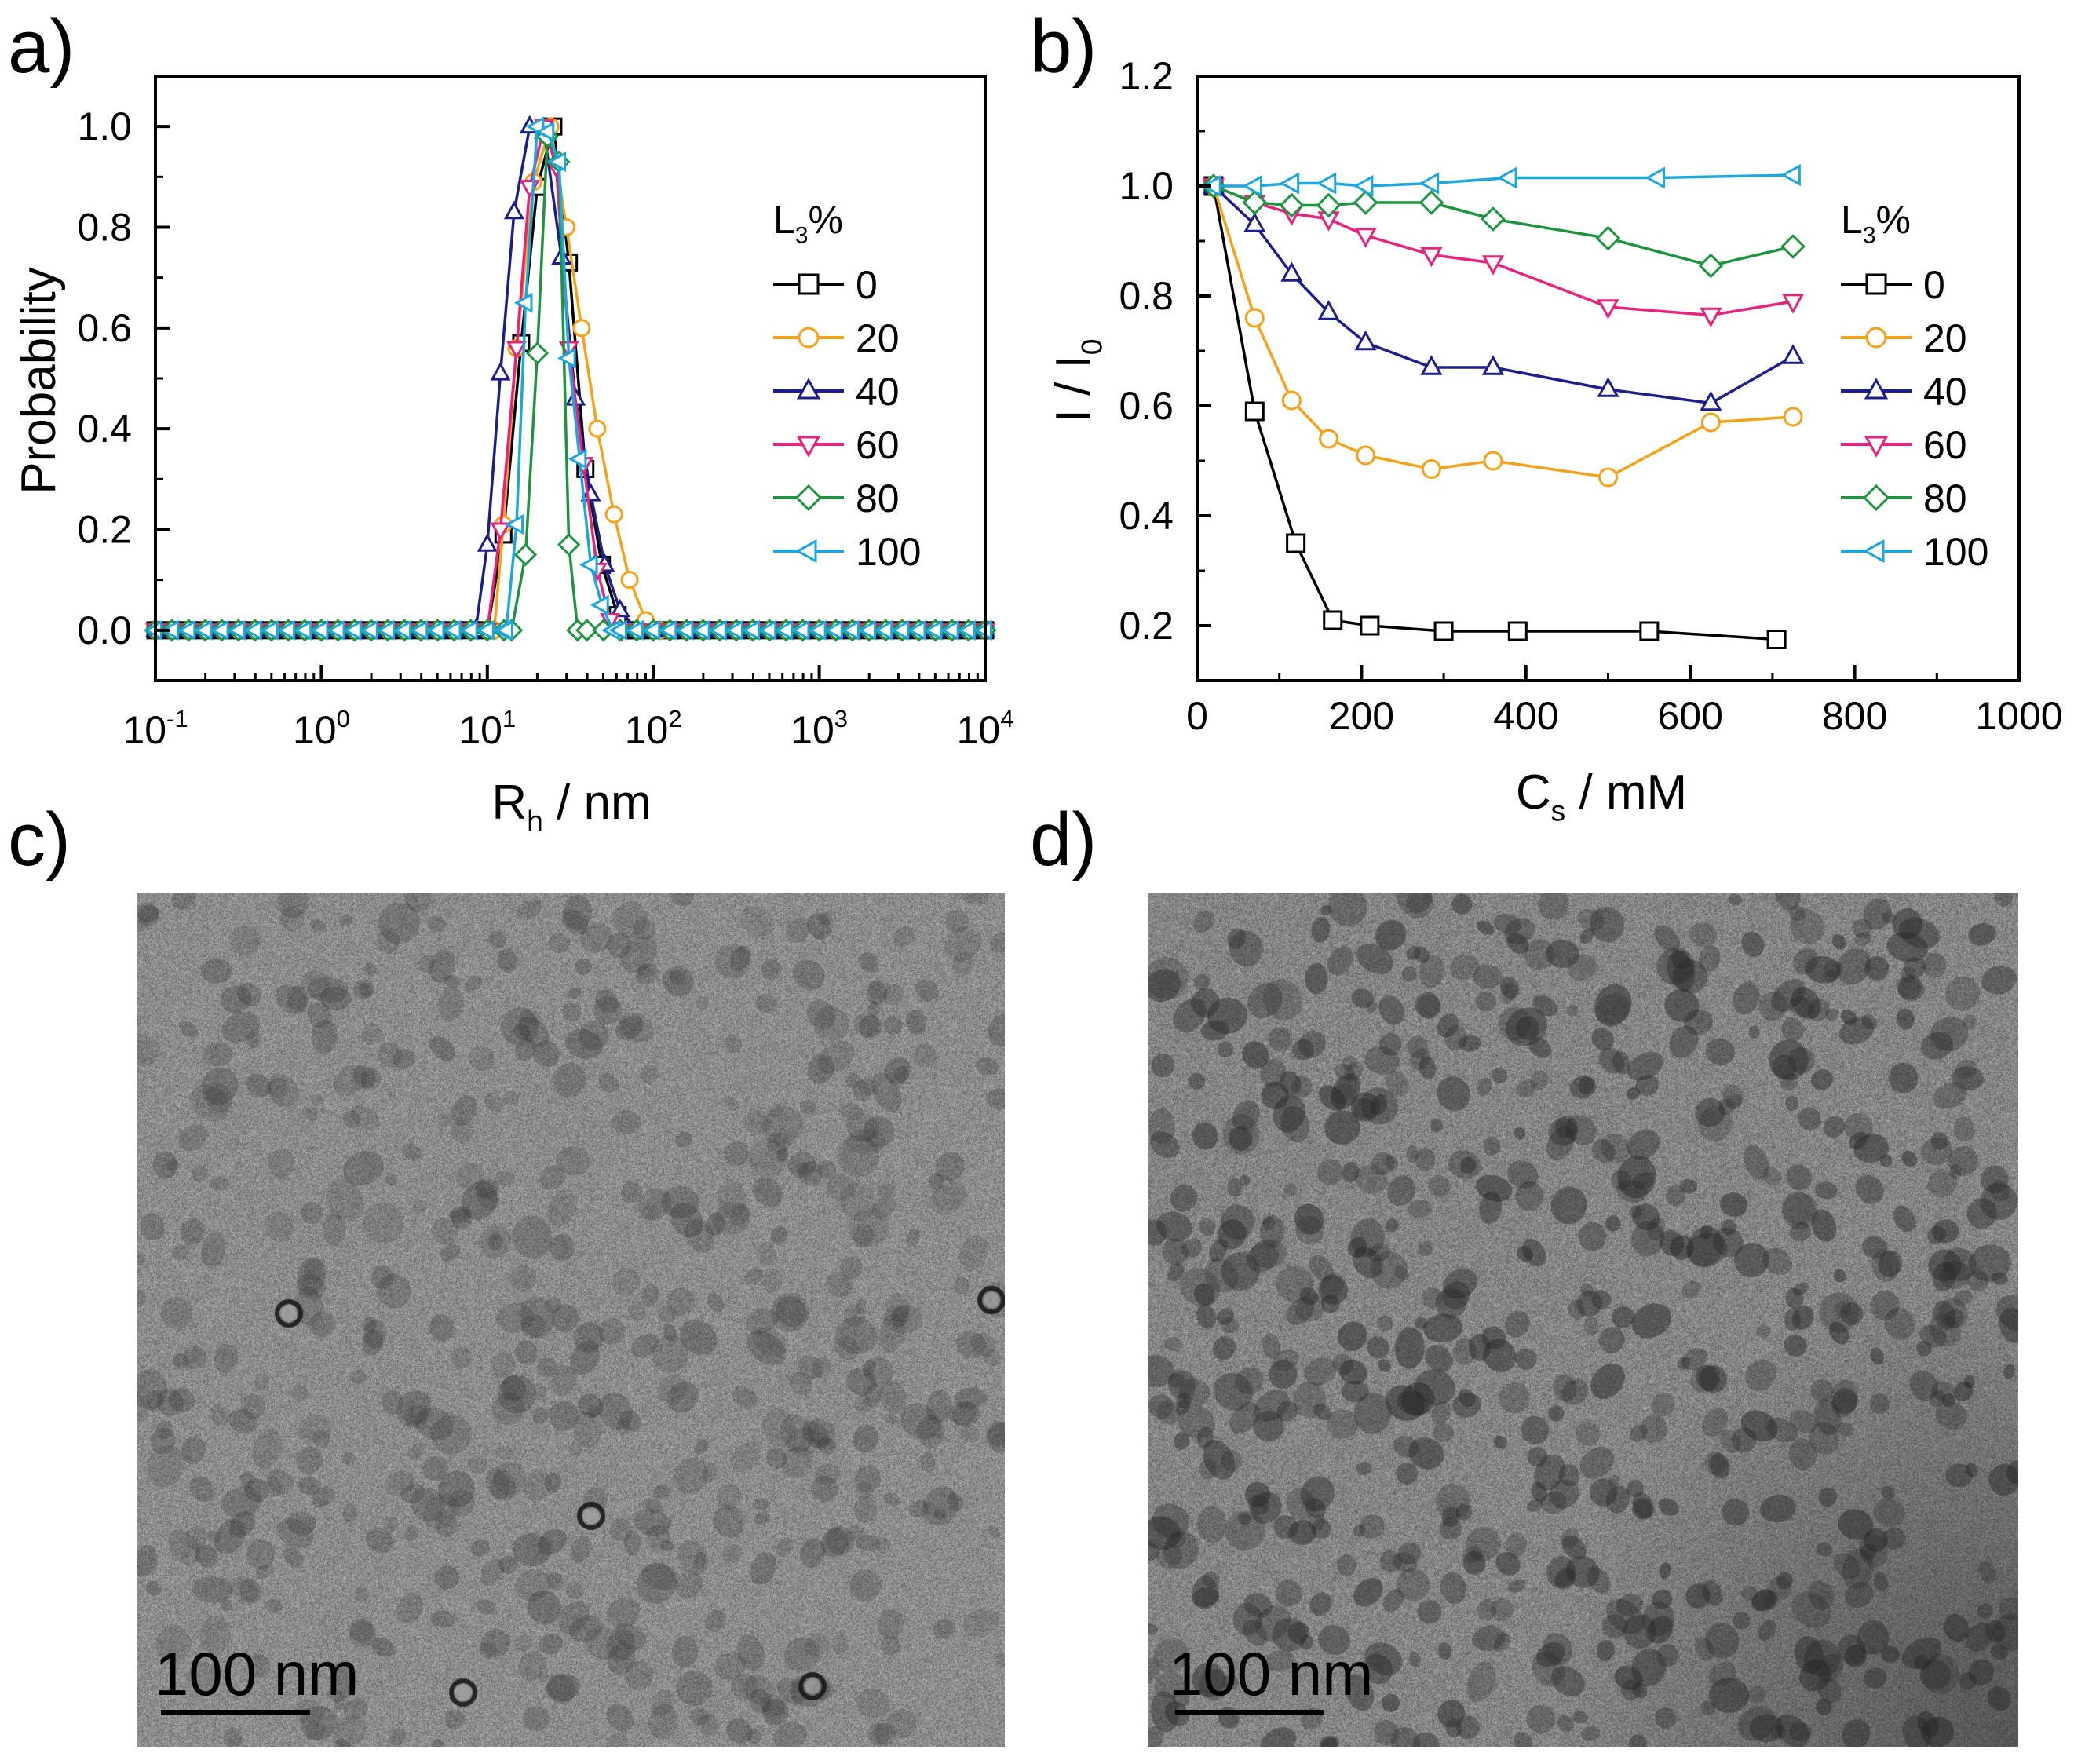 This screenshot has height=1764, width=2074. I want to click on chart-b-legend-item-20: 20, so click(1904, 338).